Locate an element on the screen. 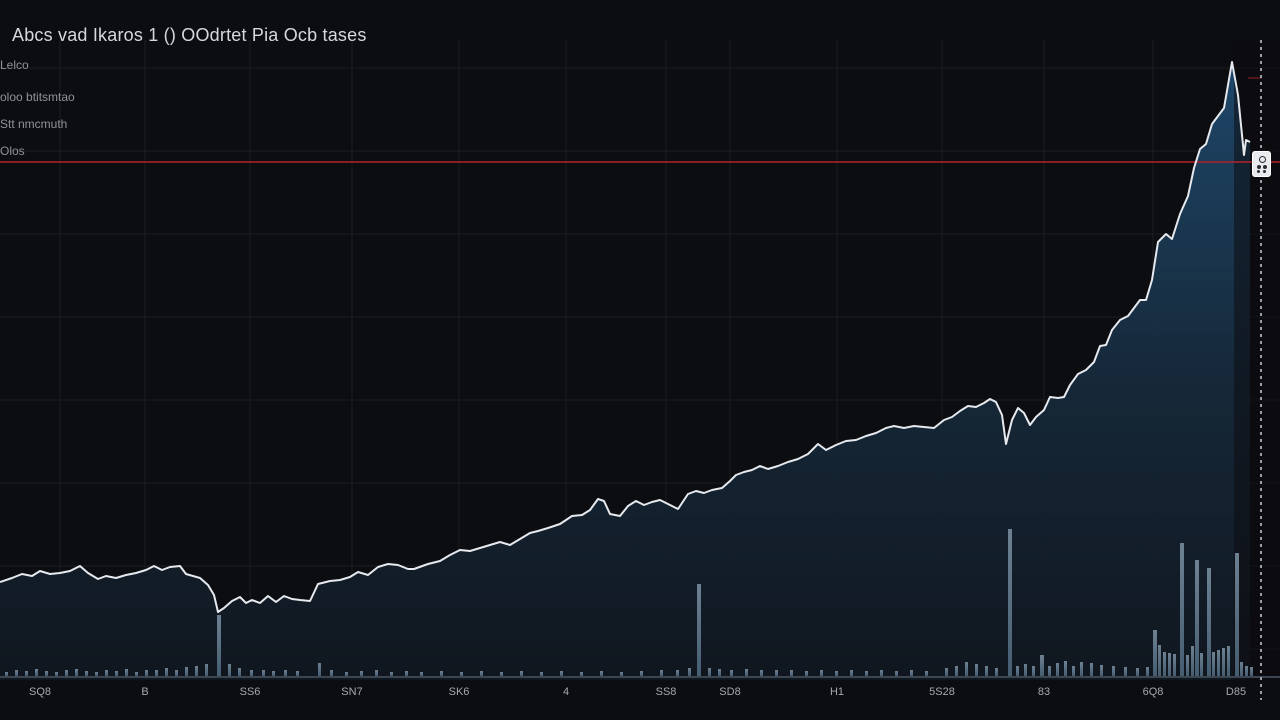 The width and height of the screenshot is (1280, 720). x-tick-label: SS6 is located at coordinates (250, 692).